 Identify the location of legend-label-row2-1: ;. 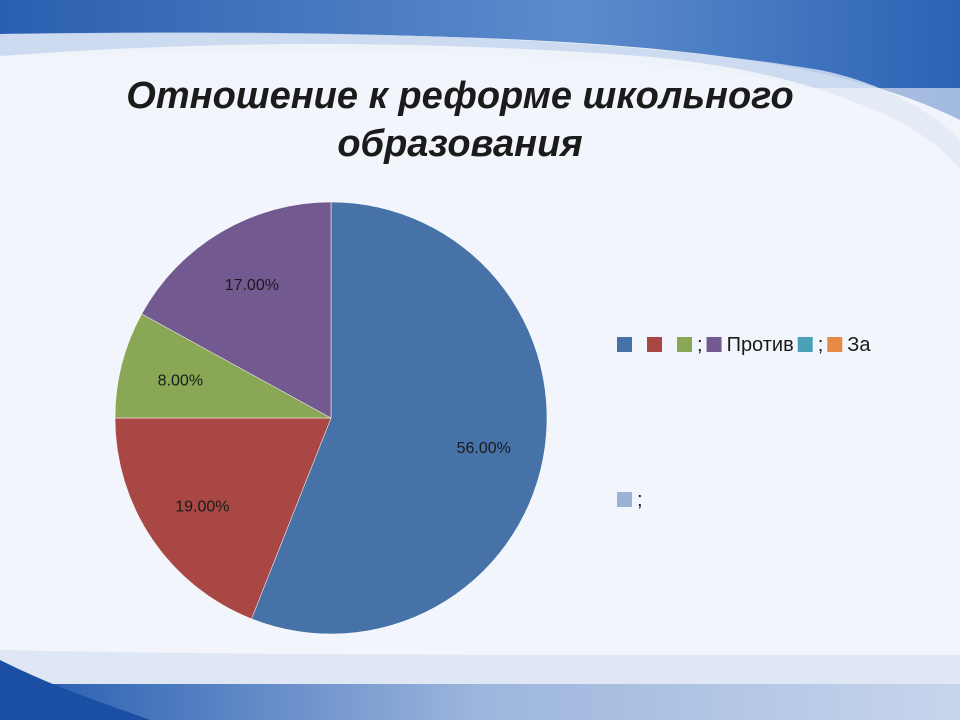
(640, 500).